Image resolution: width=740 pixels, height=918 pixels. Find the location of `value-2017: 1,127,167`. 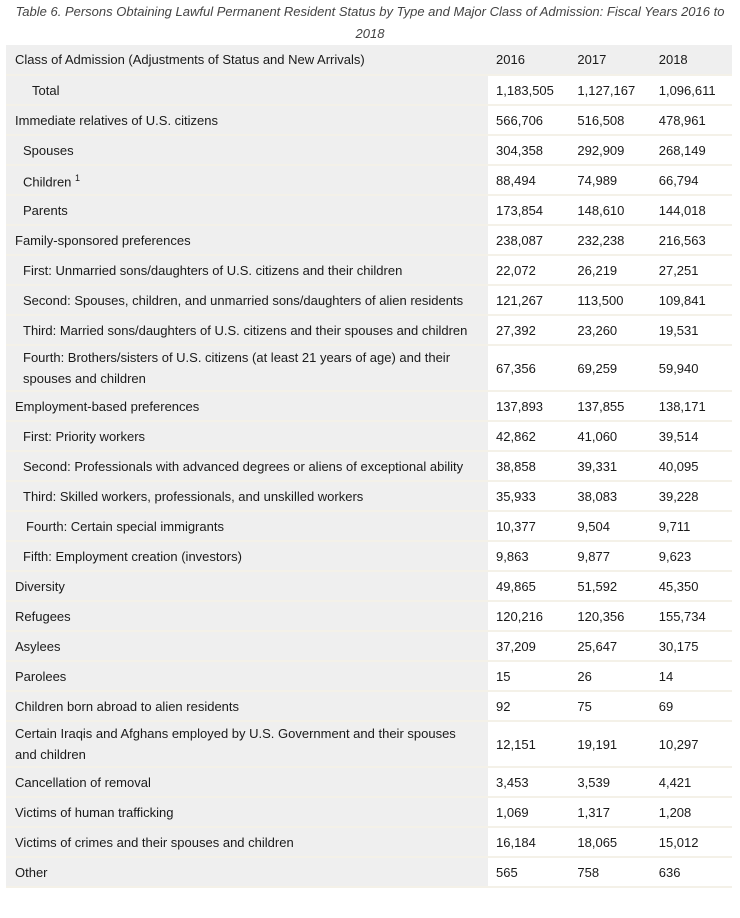

value-2017: 1,127,167 is located at coordinates (610, 90).